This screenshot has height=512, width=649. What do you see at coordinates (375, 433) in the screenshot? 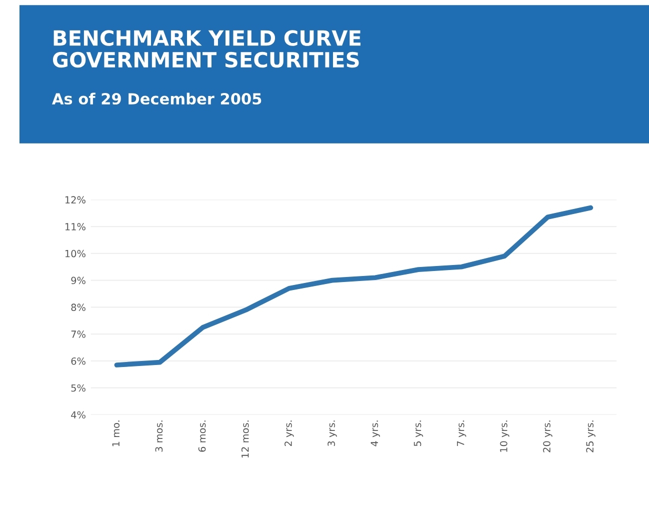
I see `x-tick-label: 4 yrs.` at bounding box center [375, 433].